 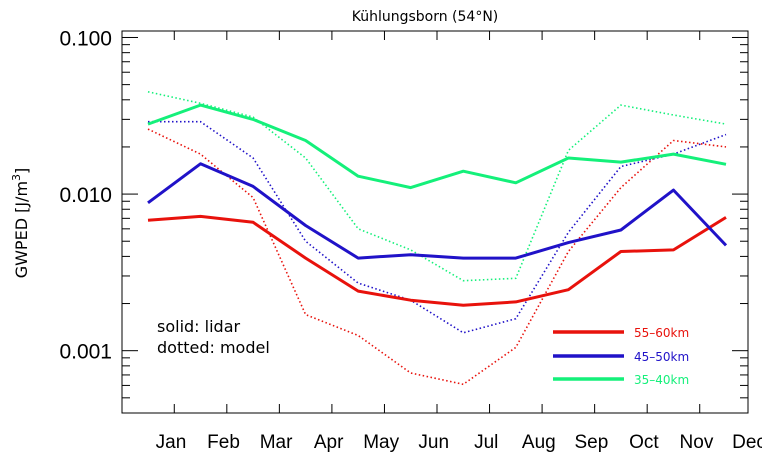 What do you see at coordinates (661, 333) in the screenshot?
I see `legend-label: 55–60km` at bounding box center [661, 333].